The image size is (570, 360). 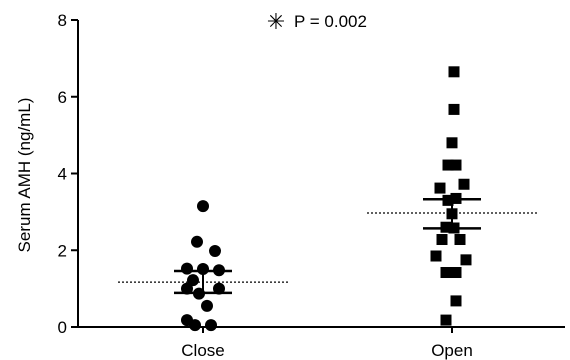 What do you see at coordinates (62, 327) in the screenshot?
I see `y-tick-label: 0` at bounding box center [62, 327].